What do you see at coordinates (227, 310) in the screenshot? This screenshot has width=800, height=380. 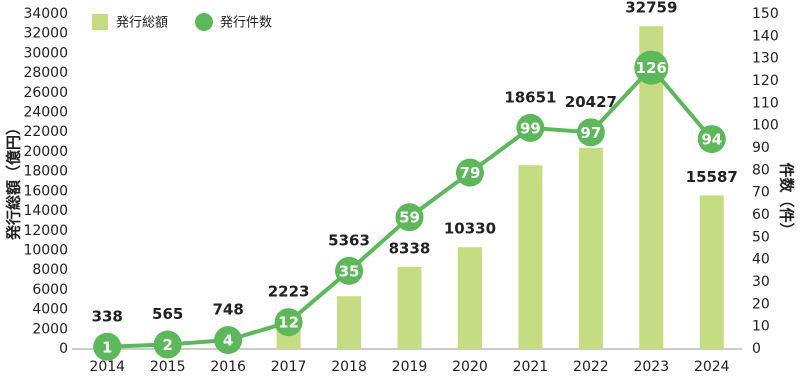 I see `bar-value-label: 748` at bounding box center [227, 310].